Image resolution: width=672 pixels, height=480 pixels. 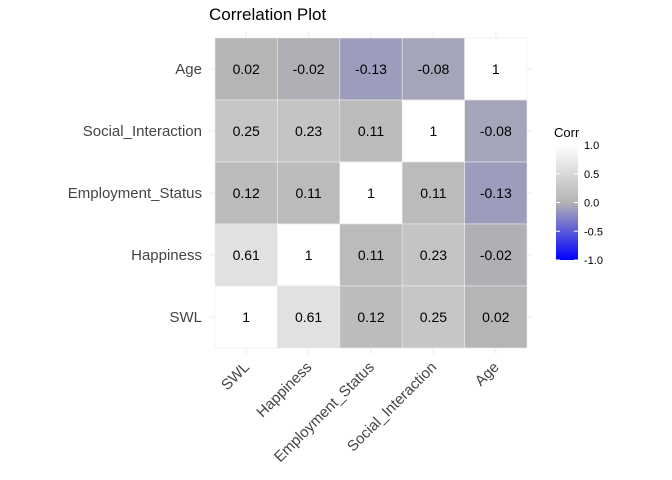 What do you see at coordinates (487, 374) in the screenshot?
I see `x-tick-label: Age` at bounding box center [487, 374].